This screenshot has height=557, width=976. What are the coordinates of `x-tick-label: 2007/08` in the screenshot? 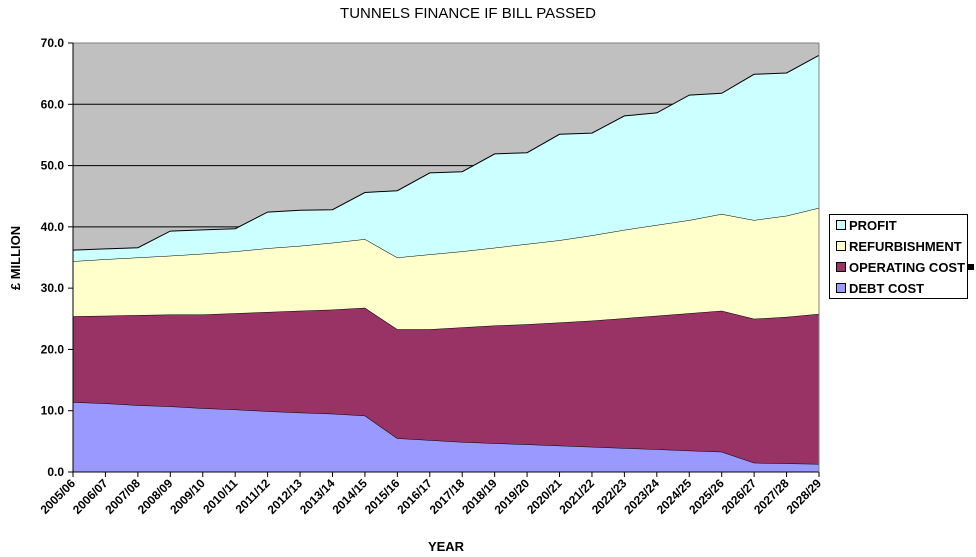 It's located at (122, 496).